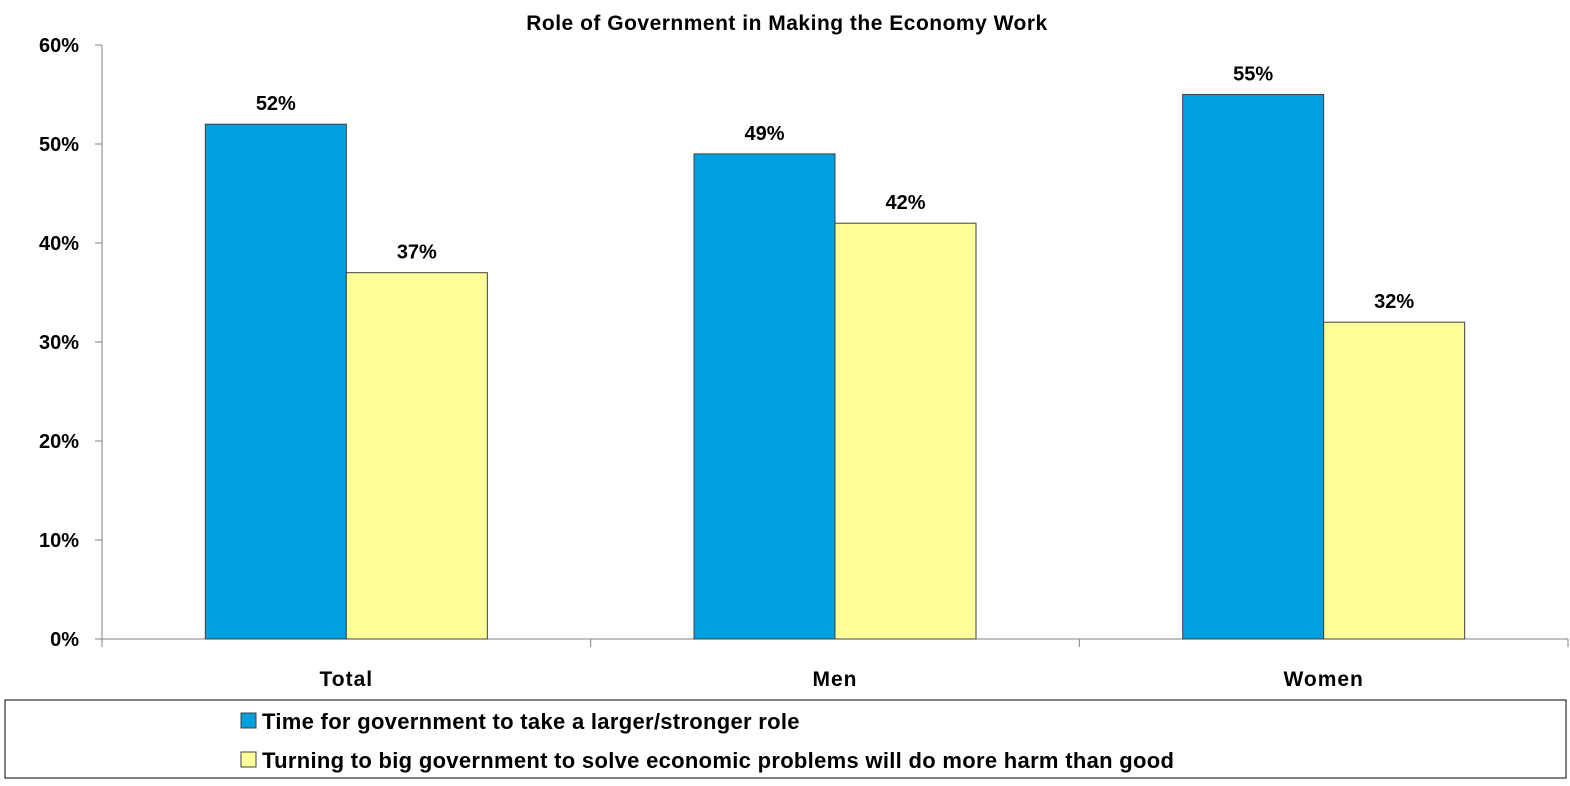 This screenshot has width=1570, height=786. What do you see at coordinates (1394, 302) in the screenshot?
I see `data-label: 32%` at bounding box center [1394, 302].